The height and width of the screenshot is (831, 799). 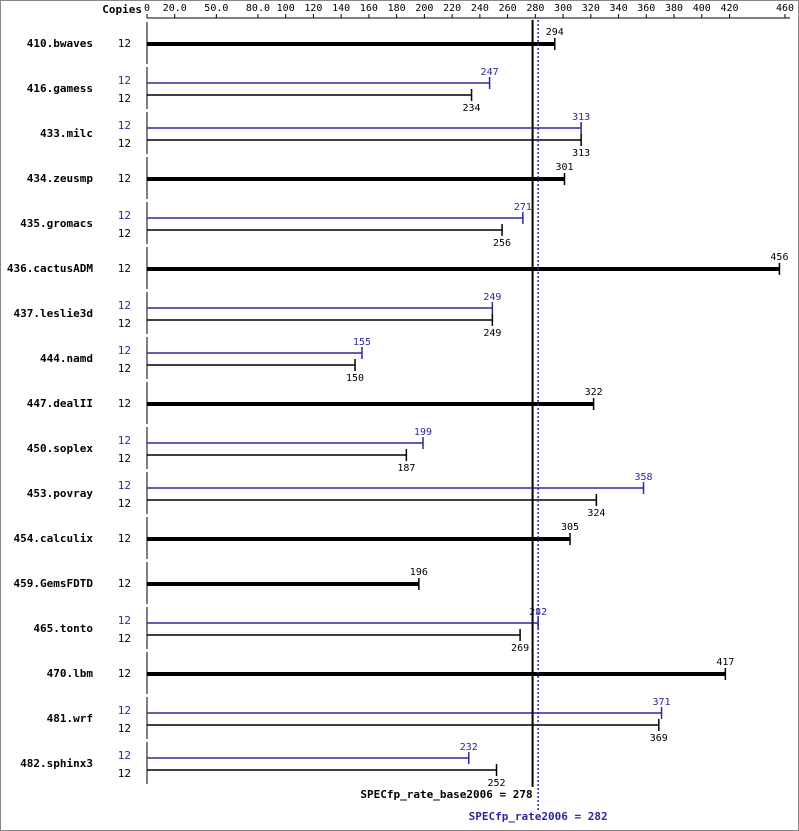 What do you see at coordinates (725, 662) in the screenshot?
I see `value-label: 417` at bounding box center [725, 662].